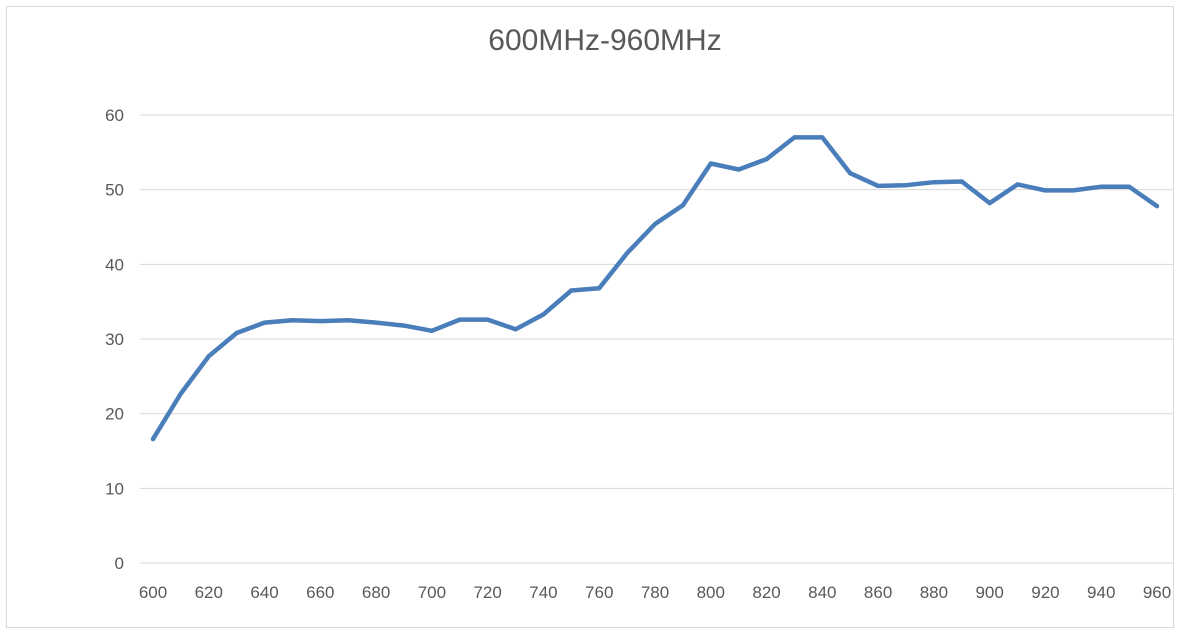  I want to click on x-tick-label: 760, so click(599, 592).